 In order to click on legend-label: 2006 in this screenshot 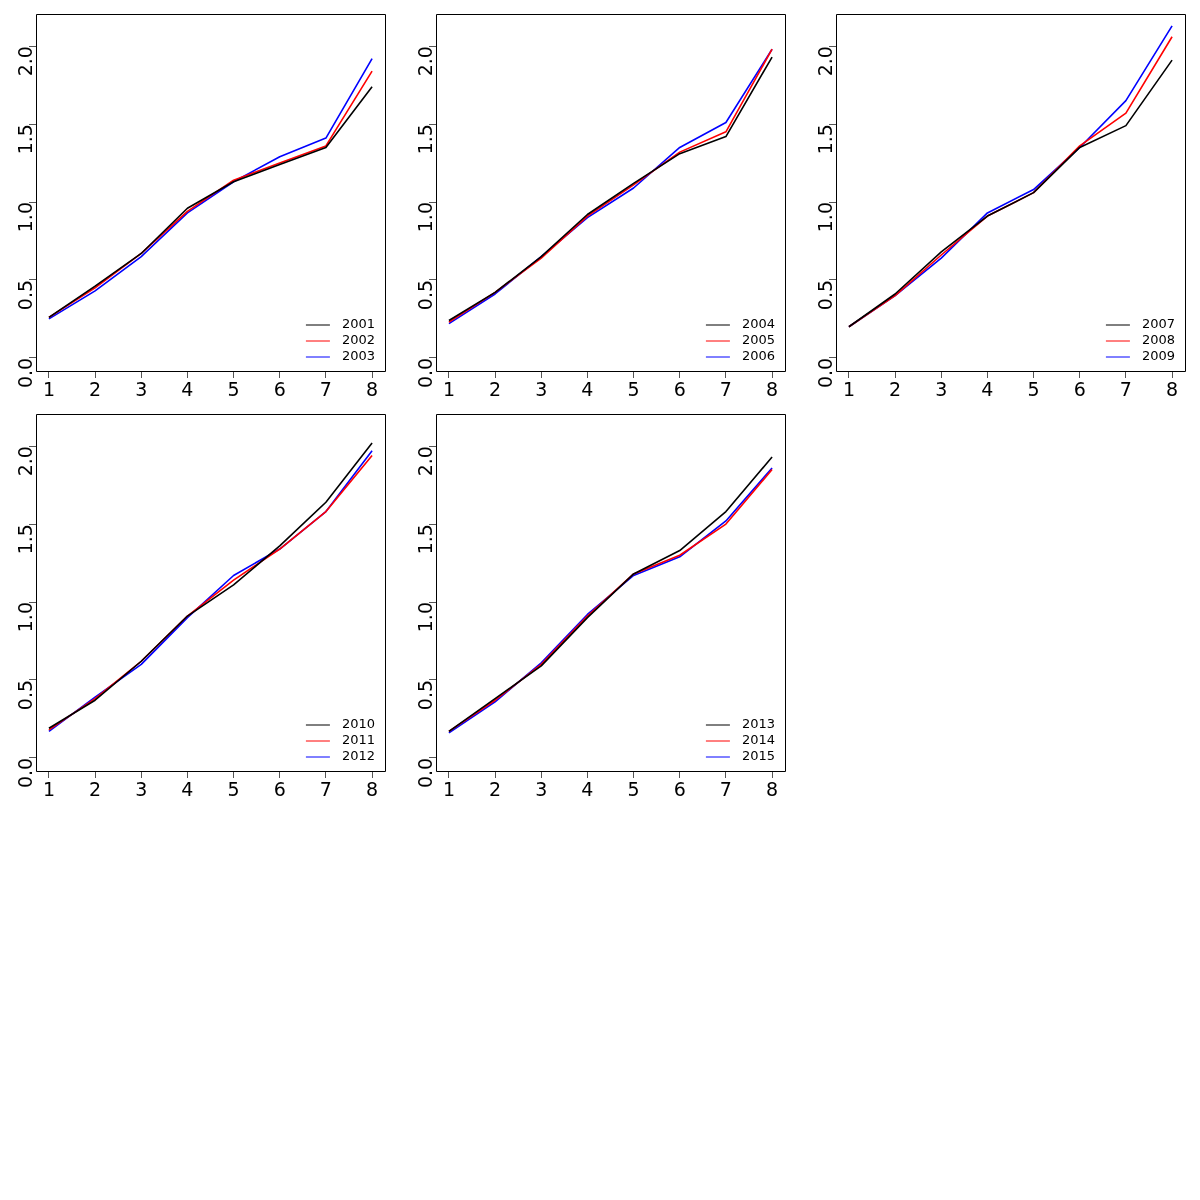, I will do `click(758, 356)`.